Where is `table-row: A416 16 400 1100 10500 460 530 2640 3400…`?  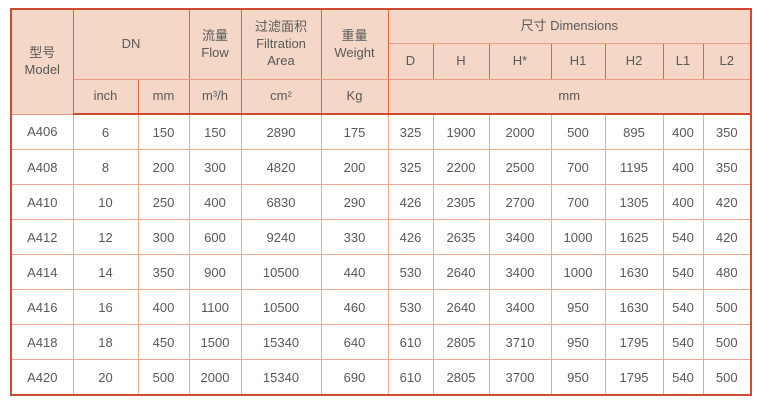 table-row: A416 16 400 1100 10500 460 530 2640 3400… is located at coordinates (381, 307).